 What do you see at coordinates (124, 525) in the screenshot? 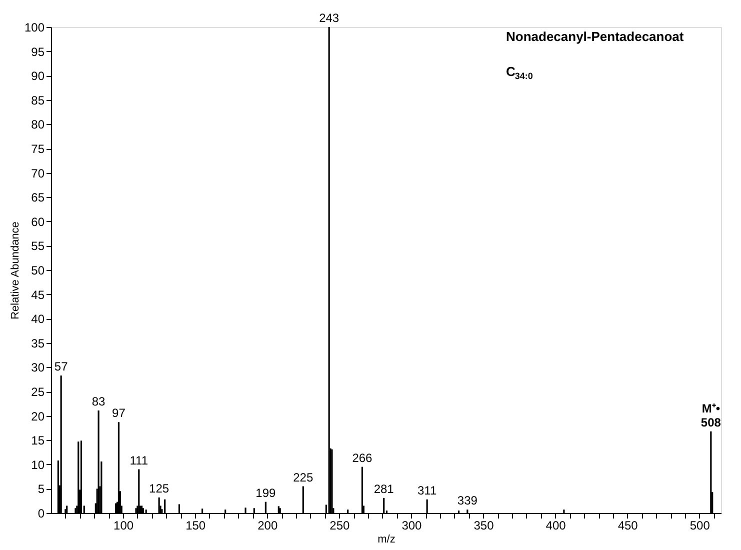
I see `x-tick-label: 100` at bounding box center [124, 525].